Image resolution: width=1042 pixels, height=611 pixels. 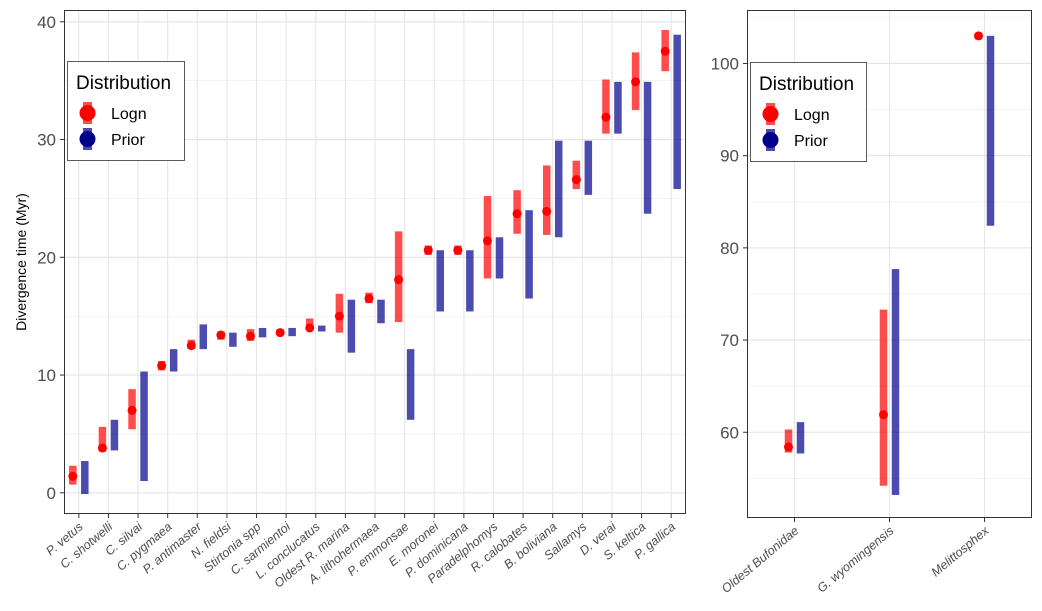 I want to click on logn-point-g-wyomingensis, so click(x=883, y=415).